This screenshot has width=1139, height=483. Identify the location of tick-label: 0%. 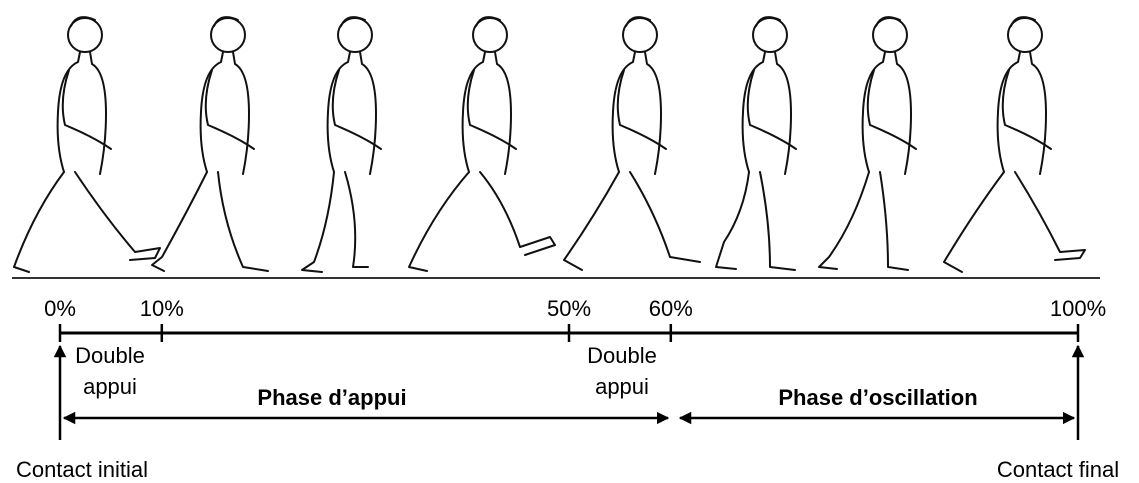
(60, 308).